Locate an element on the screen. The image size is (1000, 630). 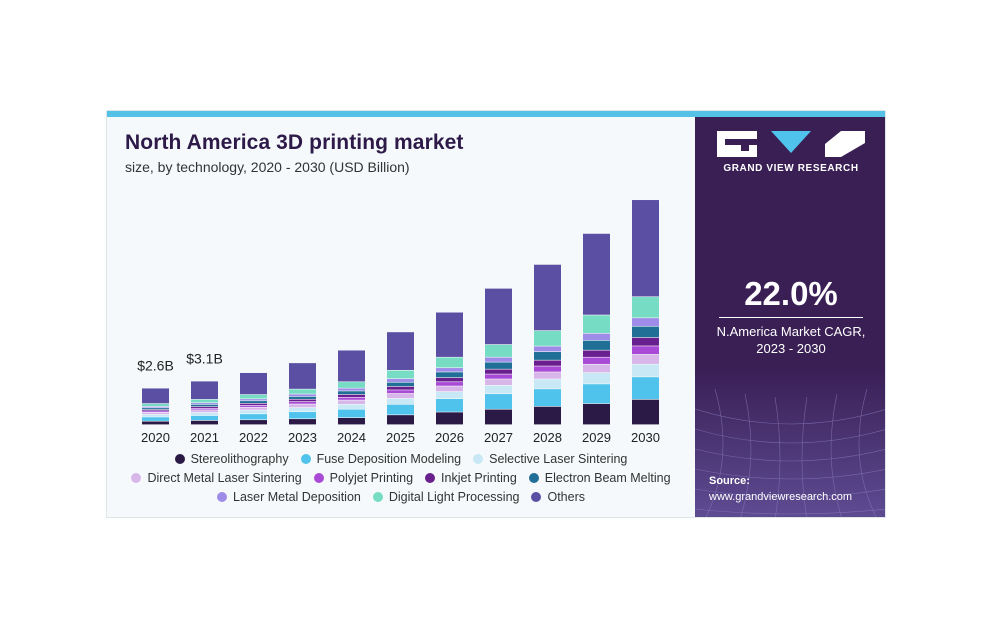
legend-label: Fuse Deposition Modeling is located at coordinates (389, 458).